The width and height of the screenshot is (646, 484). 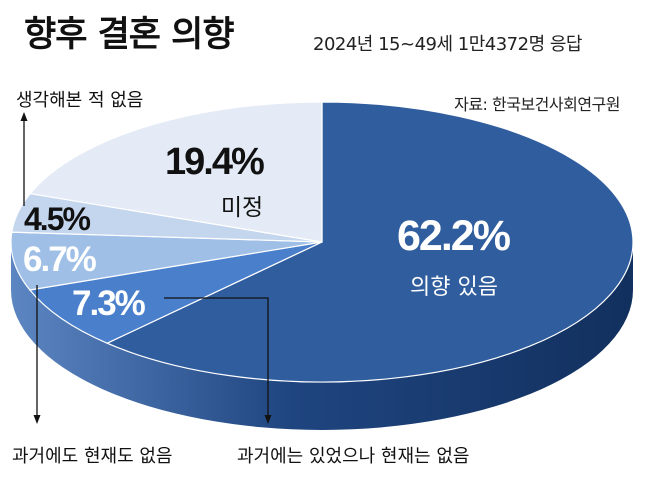 What do you see at coordinates (353, 456) in the screenshot?
I see `category-label-past-only: 과거에는 있었으나 현재는 없음` at bounding box center [353, 456].